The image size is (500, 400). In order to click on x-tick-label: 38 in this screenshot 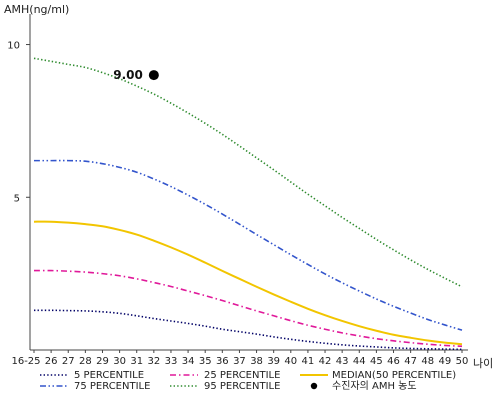, I will do `click(256, 361)`.